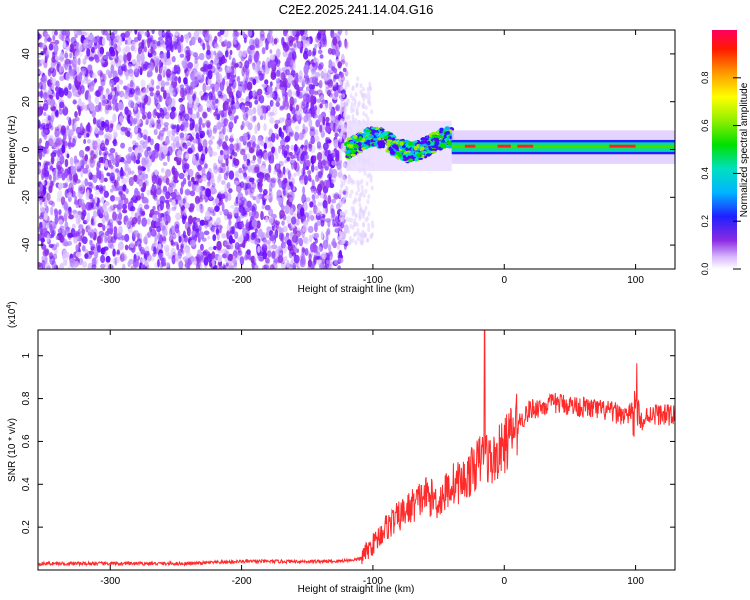 The width and height of the screenshot is (750, 600). Describe the element at coordinates (635, 280) in the screenshot. I see `x-tick-label: 100` at that location.